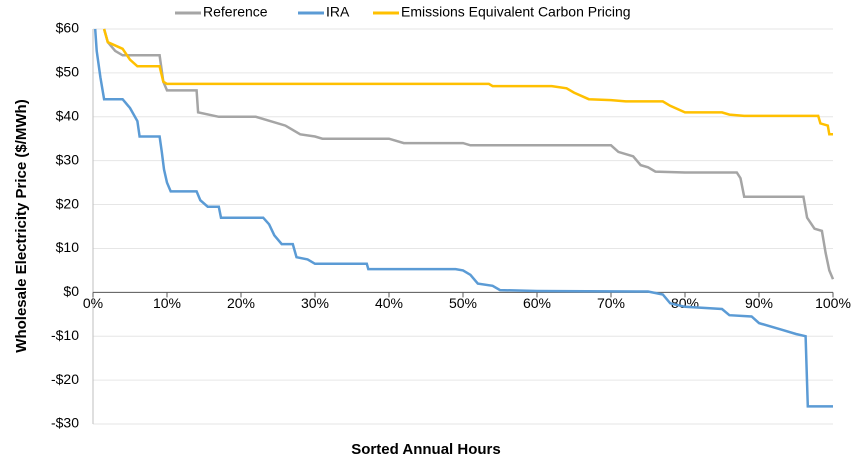  Describe the element at coordinates (685, 303) in the screenshot. I see `x-tick-label: 80%` at that location.